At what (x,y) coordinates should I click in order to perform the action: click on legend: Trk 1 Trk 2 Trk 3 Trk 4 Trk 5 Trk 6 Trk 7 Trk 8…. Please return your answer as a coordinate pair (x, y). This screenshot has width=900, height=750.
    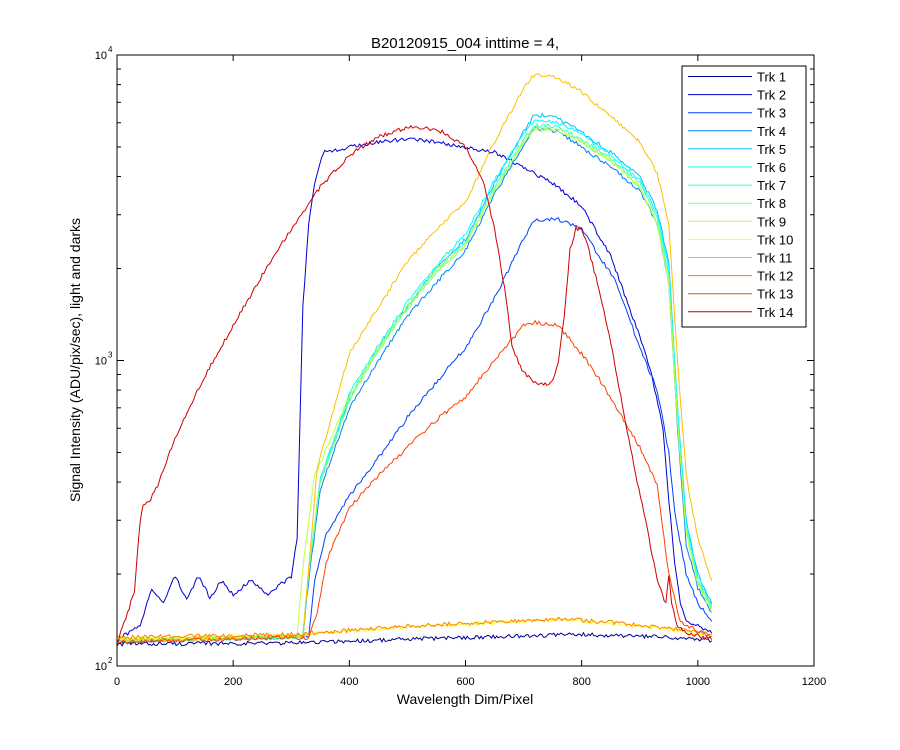
    Looking at the image, I should click on (744, 196).